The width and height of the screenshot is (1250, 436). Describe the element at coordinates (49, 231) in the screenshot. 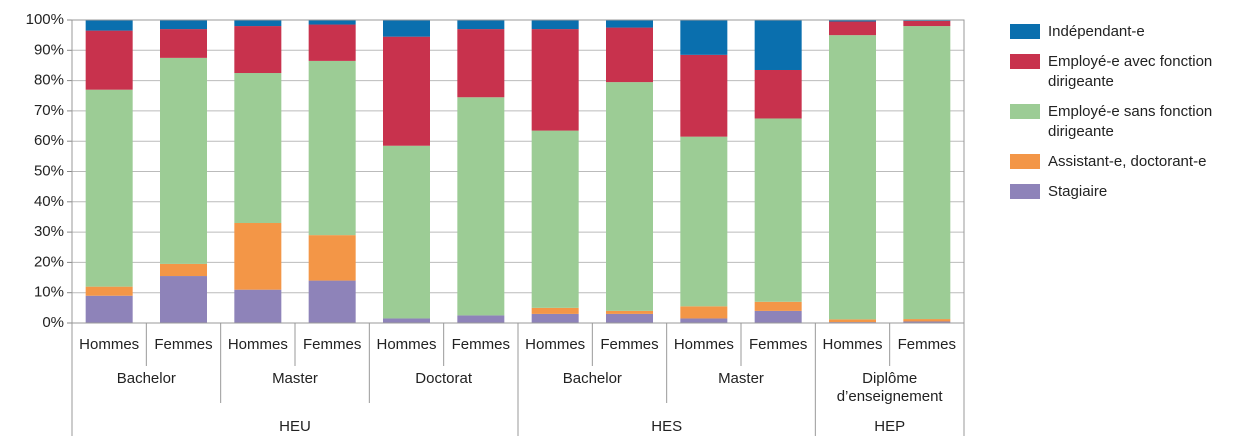

I see `y-tick-label: 30%` at that location.